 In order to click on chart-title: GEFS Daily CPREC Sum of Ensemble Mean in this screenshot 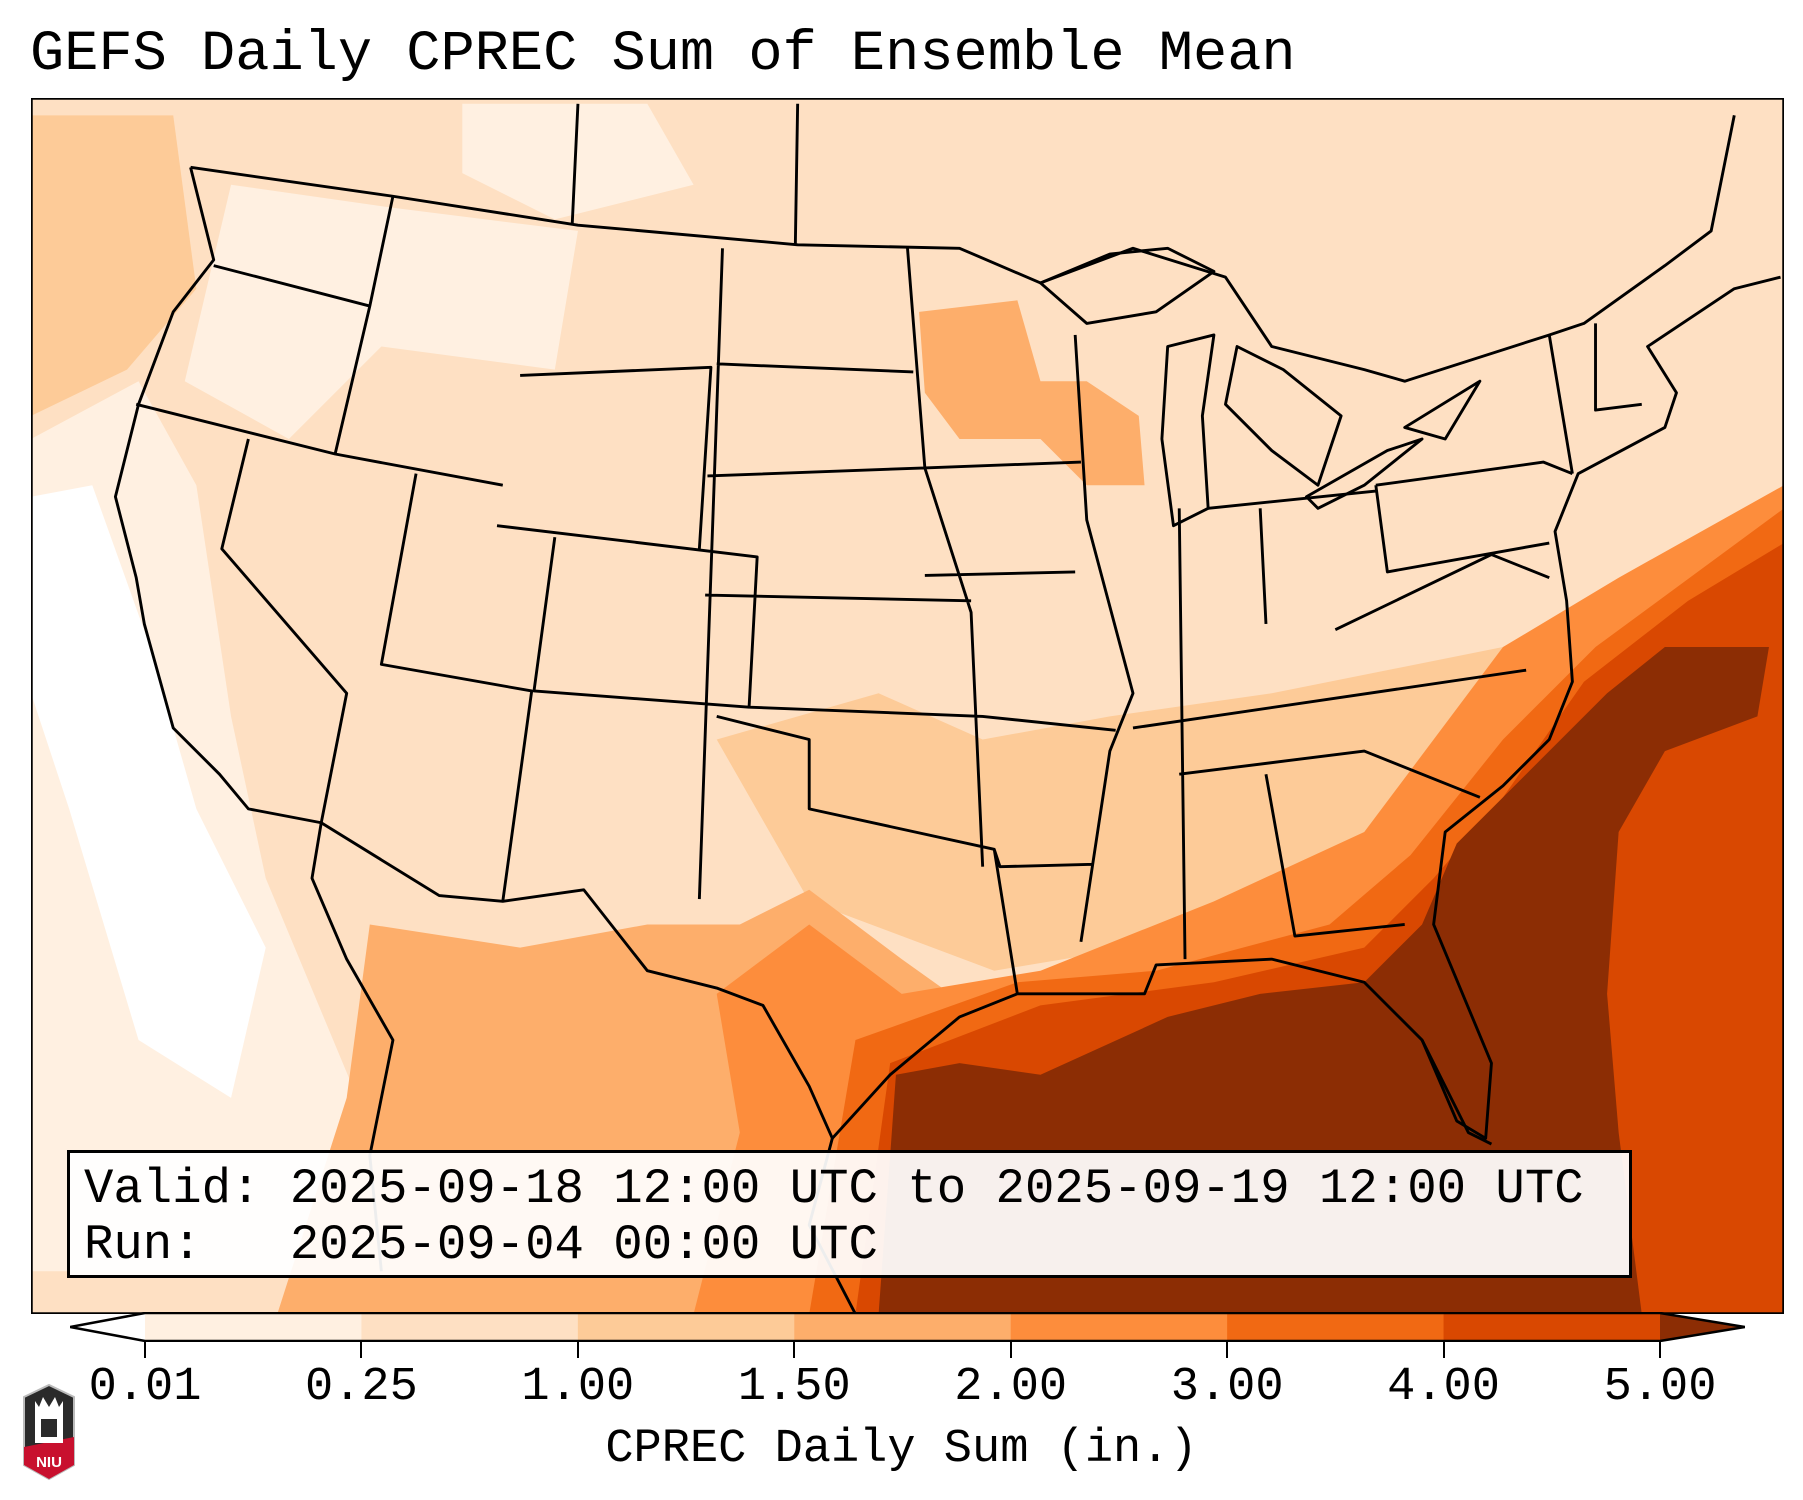, I will do `click(663, 55)`.